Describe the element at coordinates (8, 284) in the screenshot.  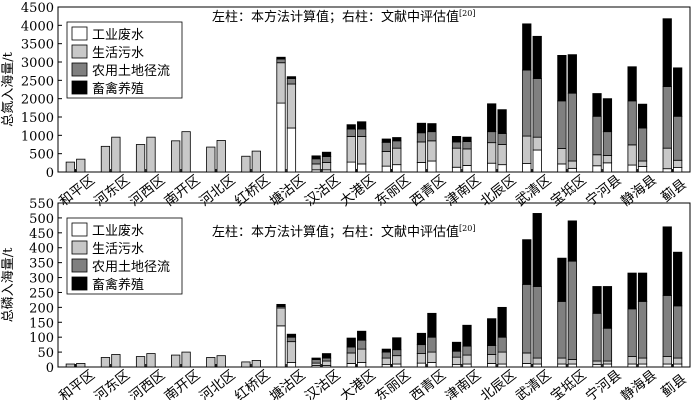
I see `y-axis-title: 总磷入海量/t` at that location.